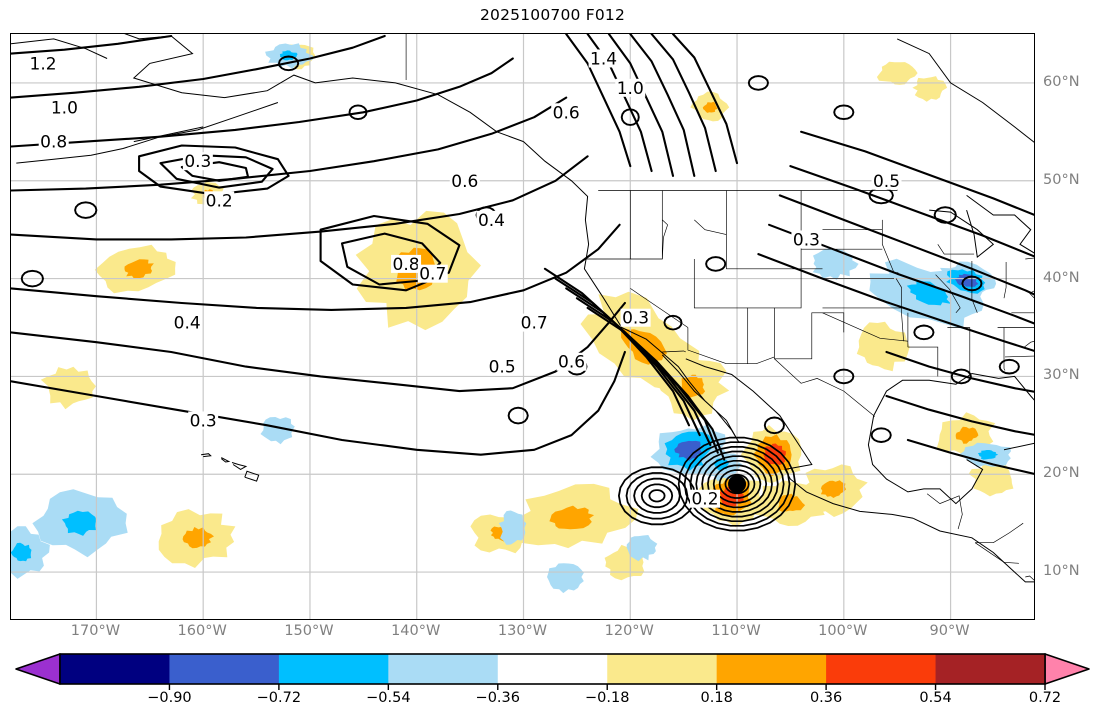 This screenshot has width=1105, height=712. Describe the element at coordinates (202, 631) in the screenshot. I see `lon-tick-label: 160°W` at that location.